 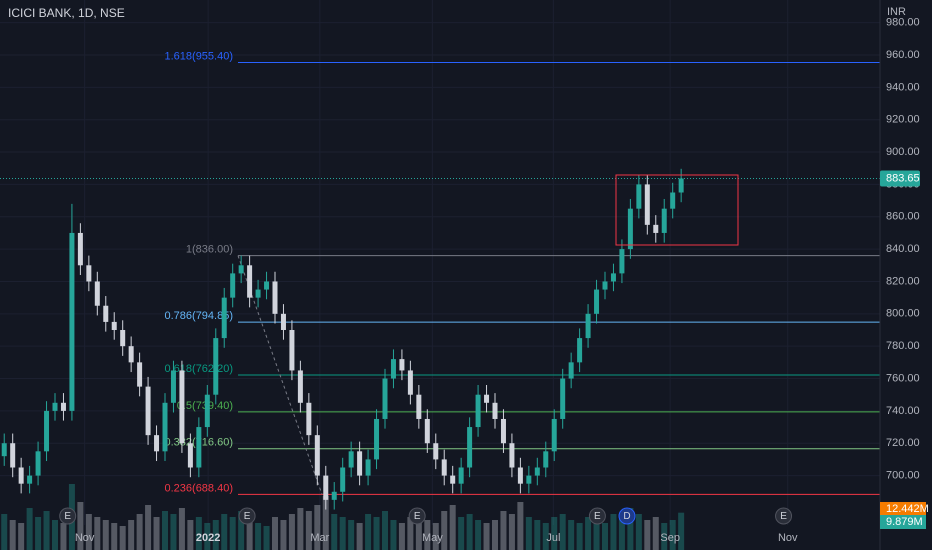 I want to click on x-tick-label: 2022, so click(x=208, y=538).